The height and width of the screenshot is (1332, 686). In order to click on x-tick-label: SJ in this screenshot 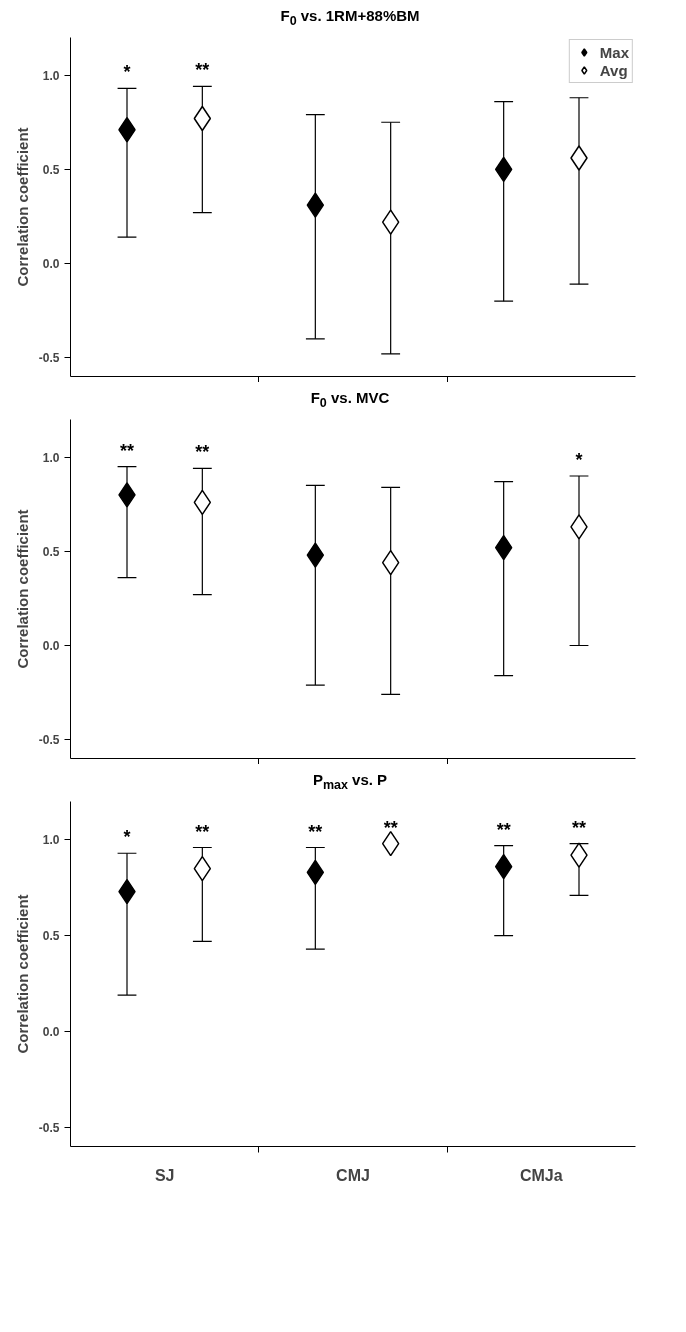, I will do `click(164, 1175)`.